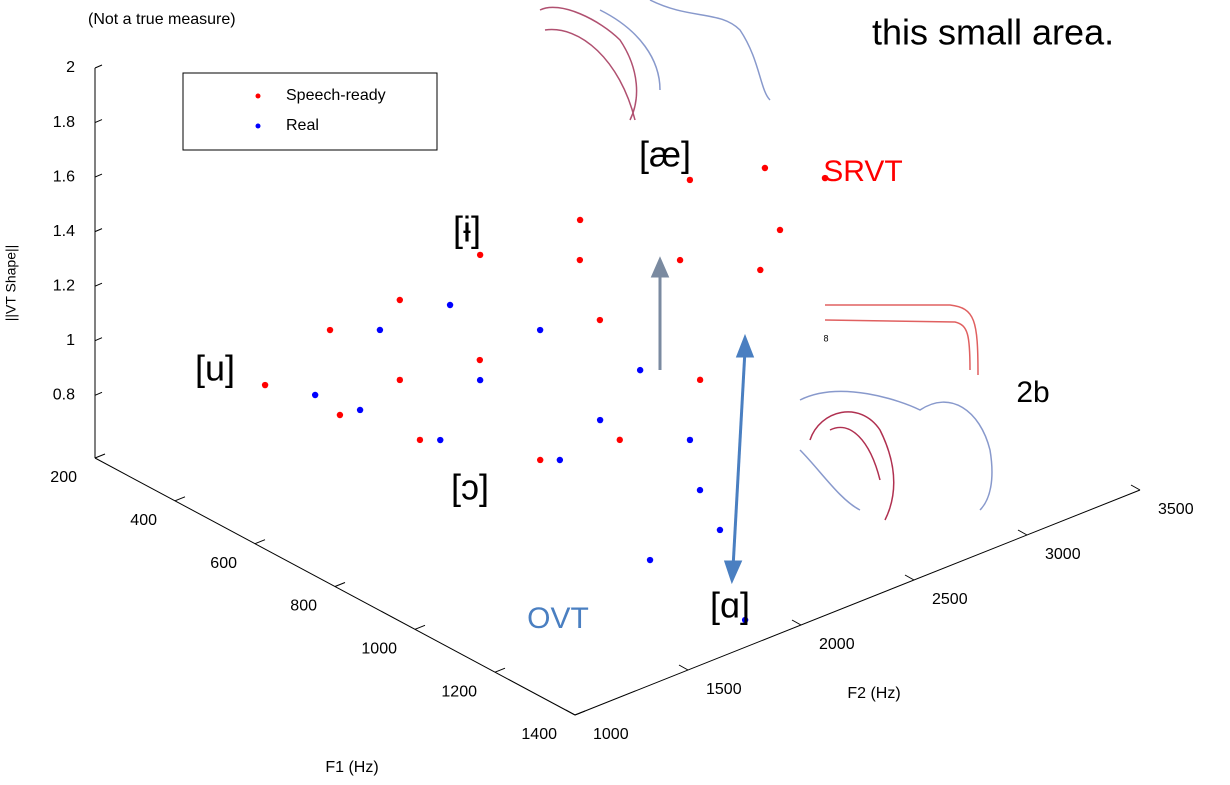 This screenshot has width=1230, height=785. What do you see at coordinates (64, 231) in the screenshot?
I see `z-tick-label: 1.4` at bounding box center [64, 231].